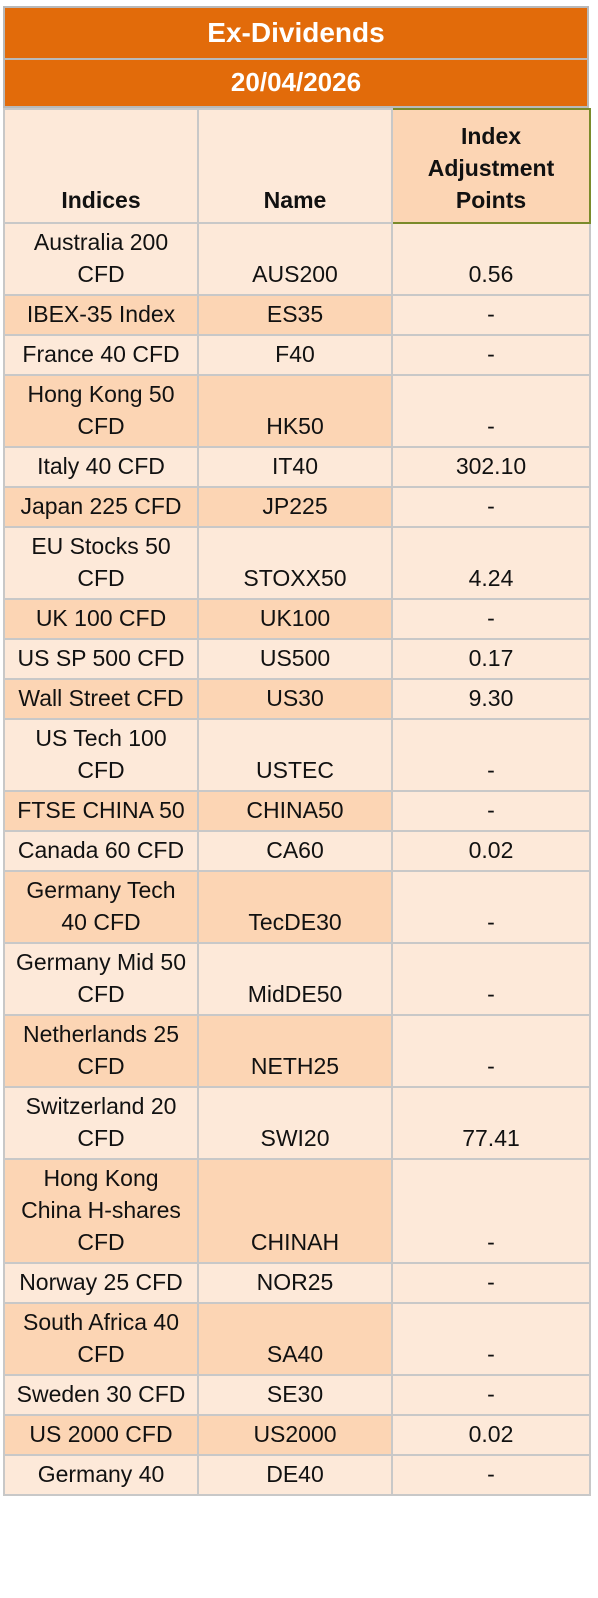 This screenshot has height=1598, width=598. I want to click on table-row: Japan 225 CFD JP225-, so click(297, 507).